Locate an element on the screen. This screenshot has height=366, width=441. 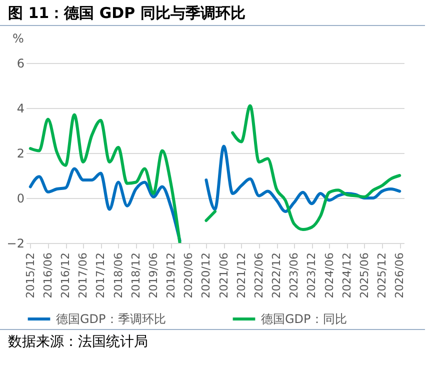
y-tick-label: 6 is located at coordinates (20, 63).